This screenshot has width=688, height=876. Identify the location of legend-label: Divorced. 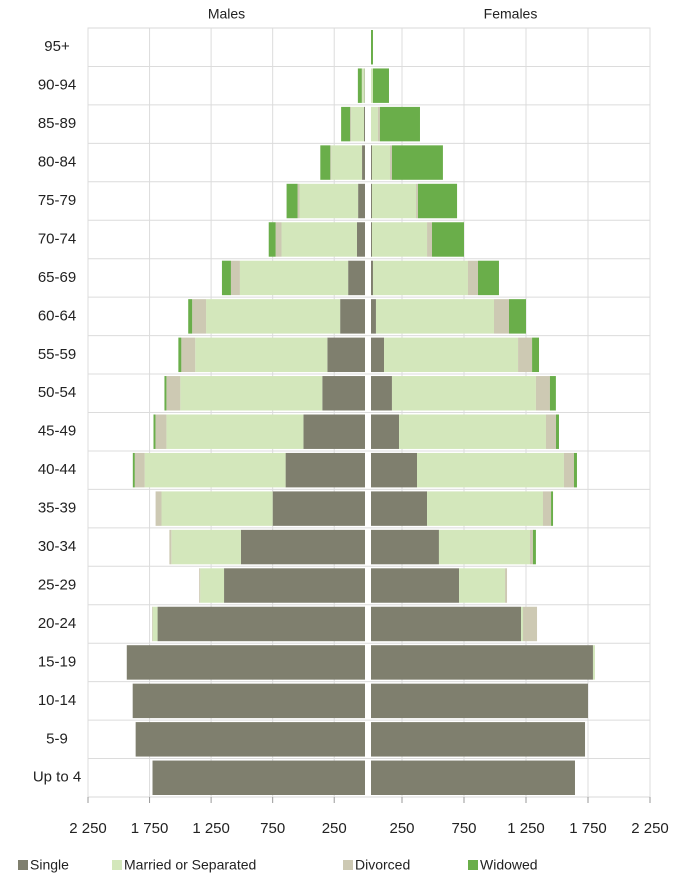
(382, 865).